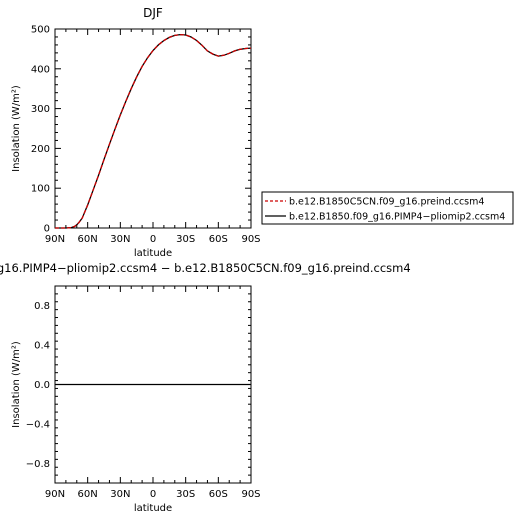 This screenshot has width=524, height=524. I want to click on legend-box, so click(387, 208).